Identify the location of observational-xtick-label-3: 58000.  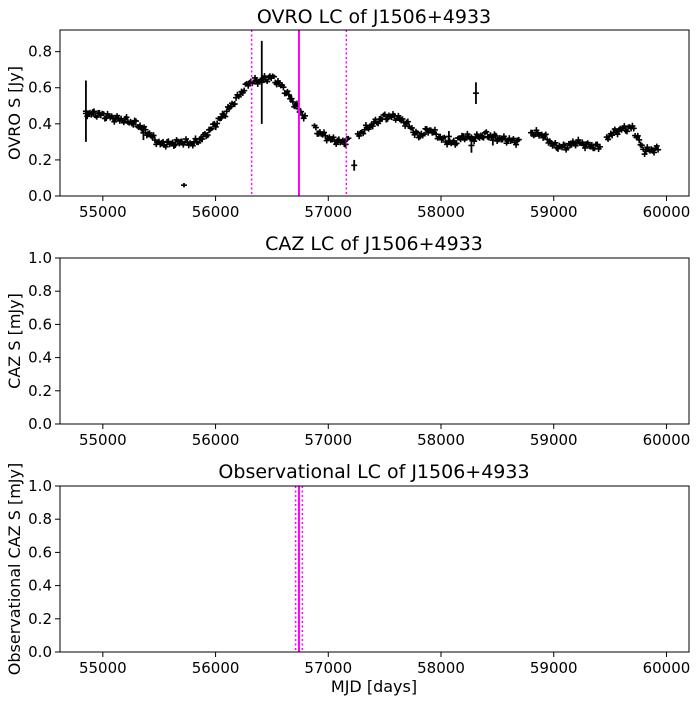
(441, 668).